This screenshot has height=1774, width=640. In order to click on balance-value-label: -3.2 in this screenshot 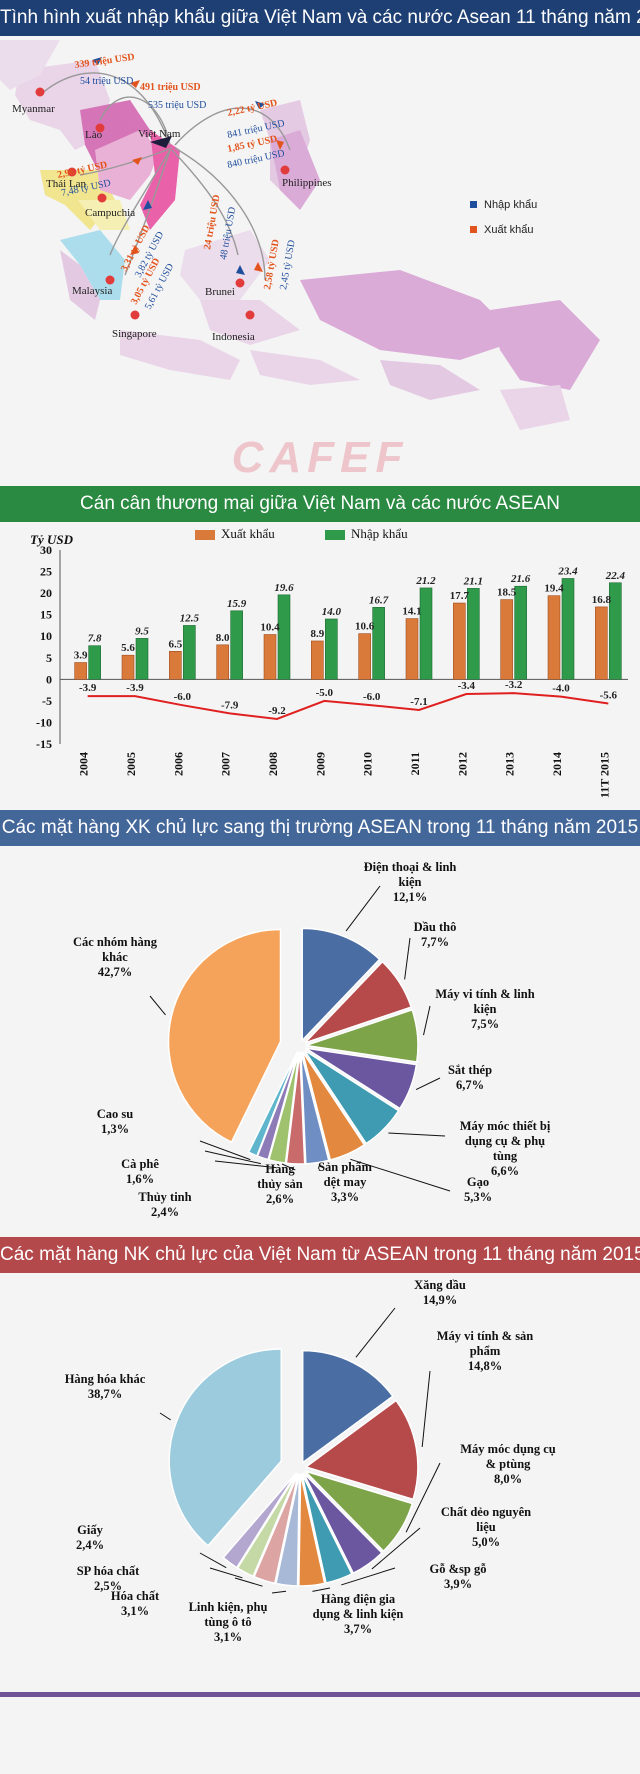, I will do `click(514, 685)`.